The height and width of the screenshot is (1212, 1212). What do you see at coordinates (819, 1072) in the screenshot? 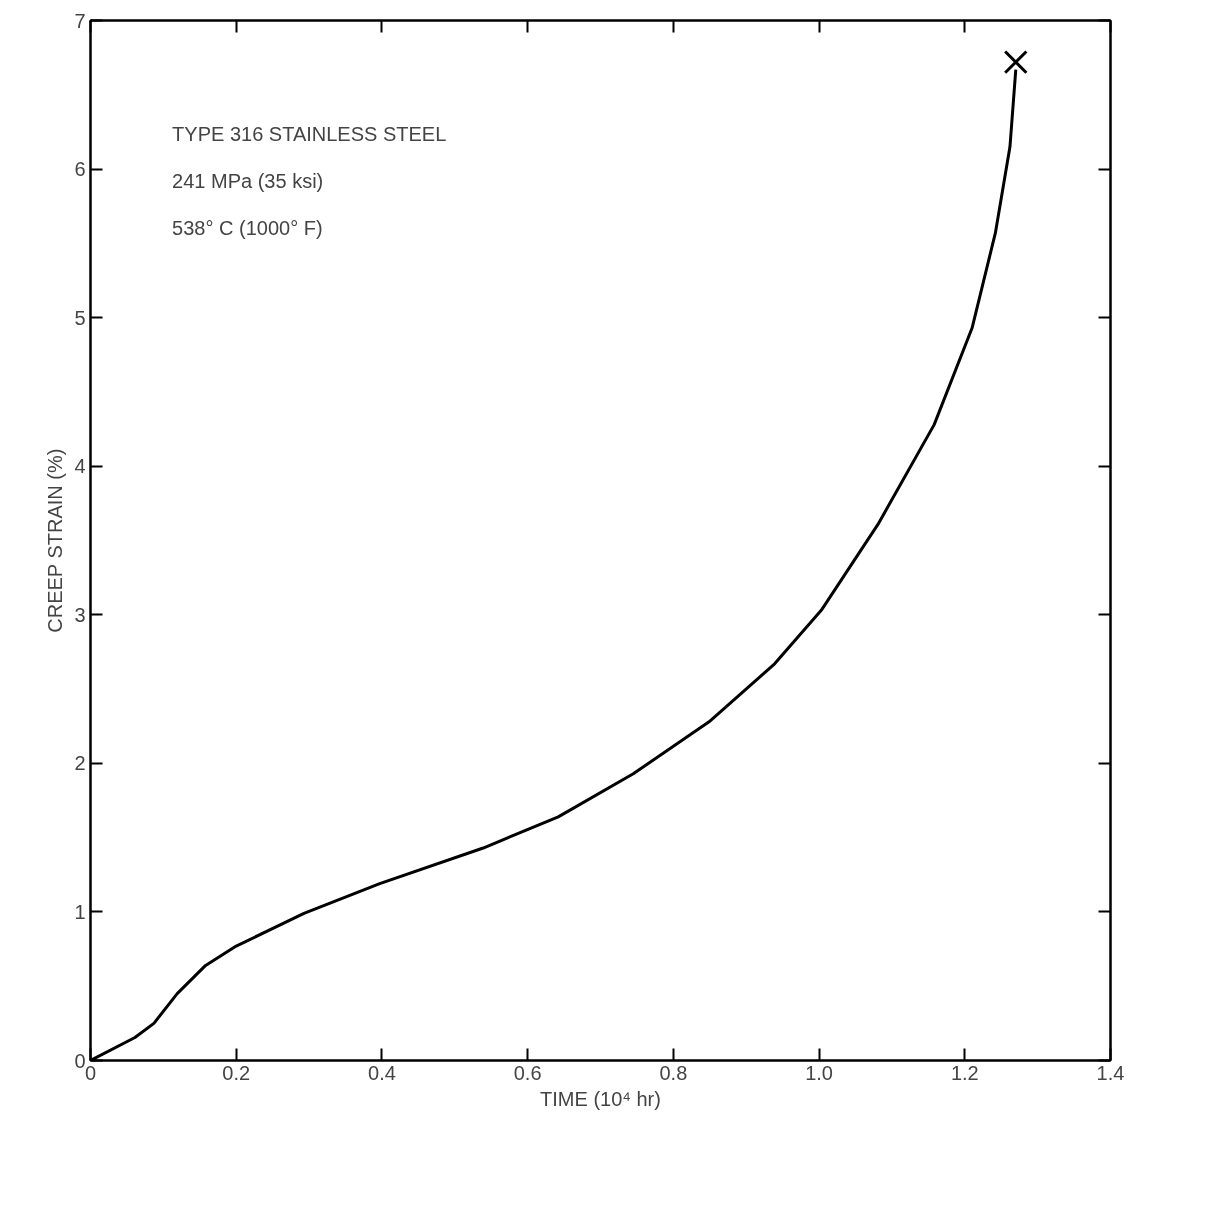
I see `x-tick-label: 1.0` at bounding box center [819, 1072].